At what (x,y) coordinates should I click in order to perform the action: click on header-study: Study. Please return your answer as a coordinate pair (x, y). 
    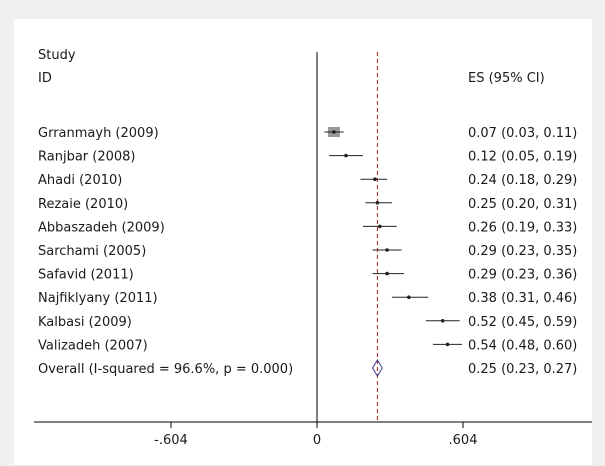
    Looking at the image, I should click on (57, 55).